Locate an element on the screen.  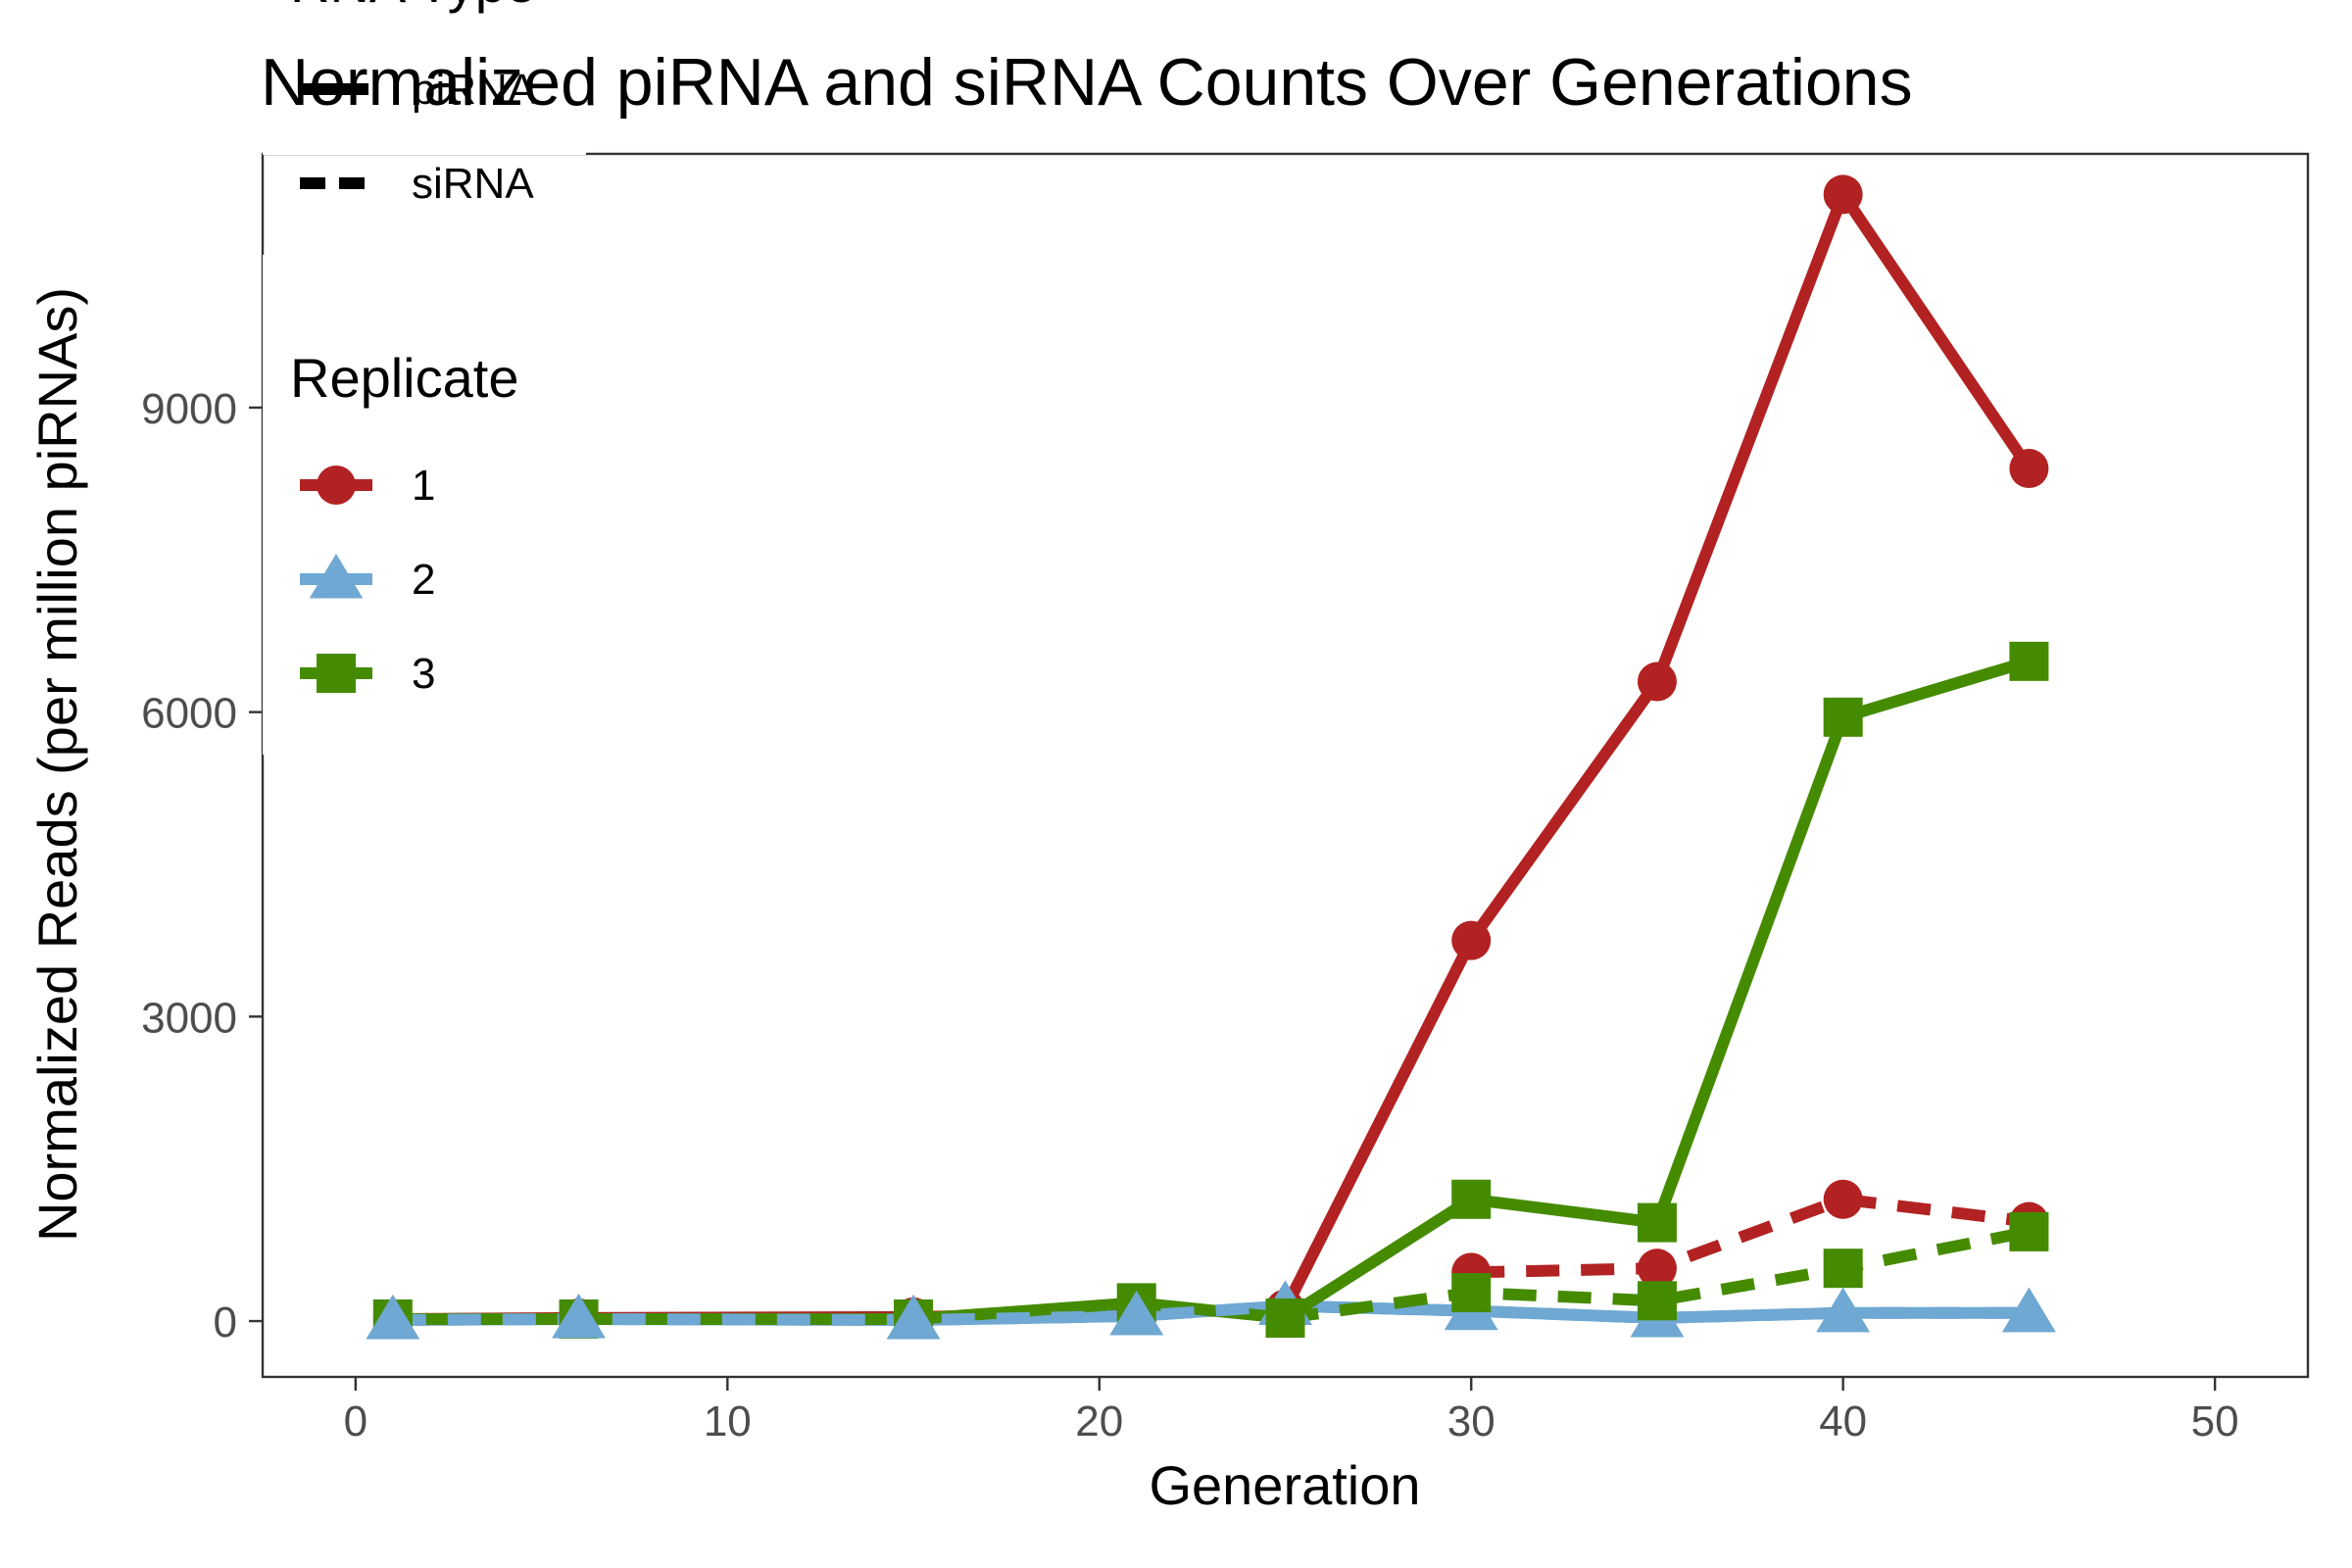
x-tick-label: 50 is located at coordinates (2215, 1421).